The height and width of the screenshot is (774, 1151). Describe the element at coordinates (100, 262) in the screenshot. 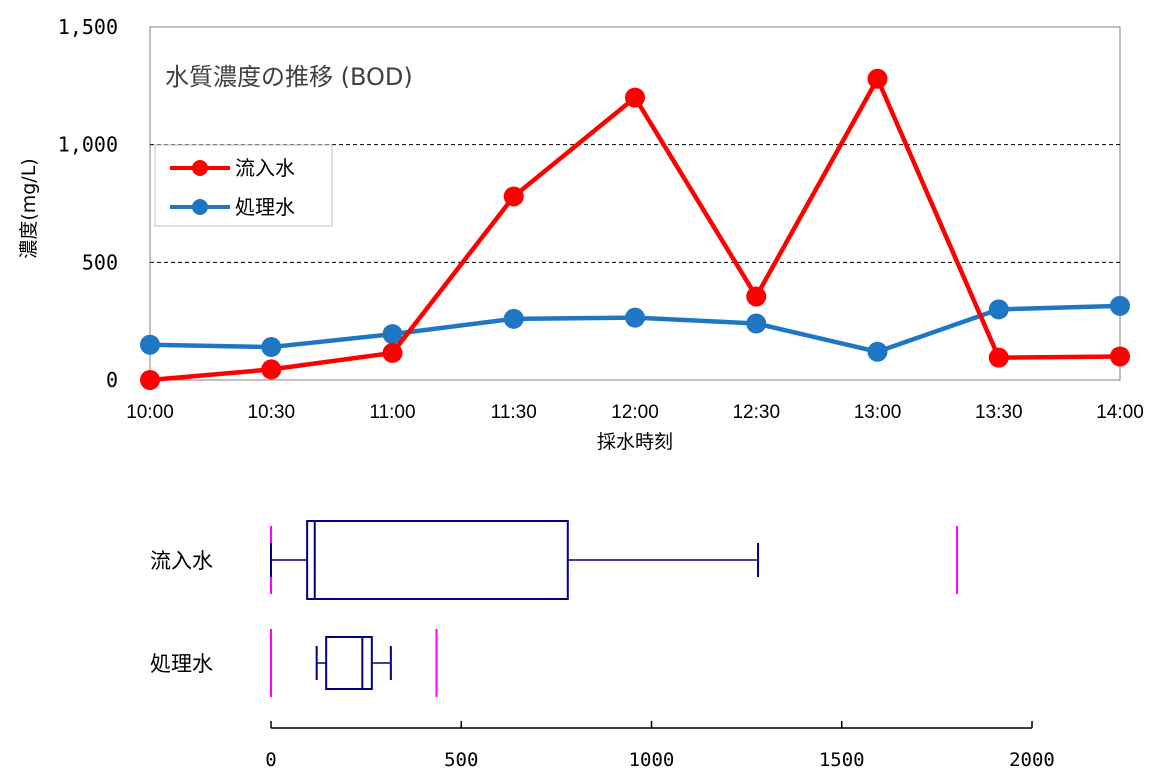

I see `y-tick-label: 500` at that location.